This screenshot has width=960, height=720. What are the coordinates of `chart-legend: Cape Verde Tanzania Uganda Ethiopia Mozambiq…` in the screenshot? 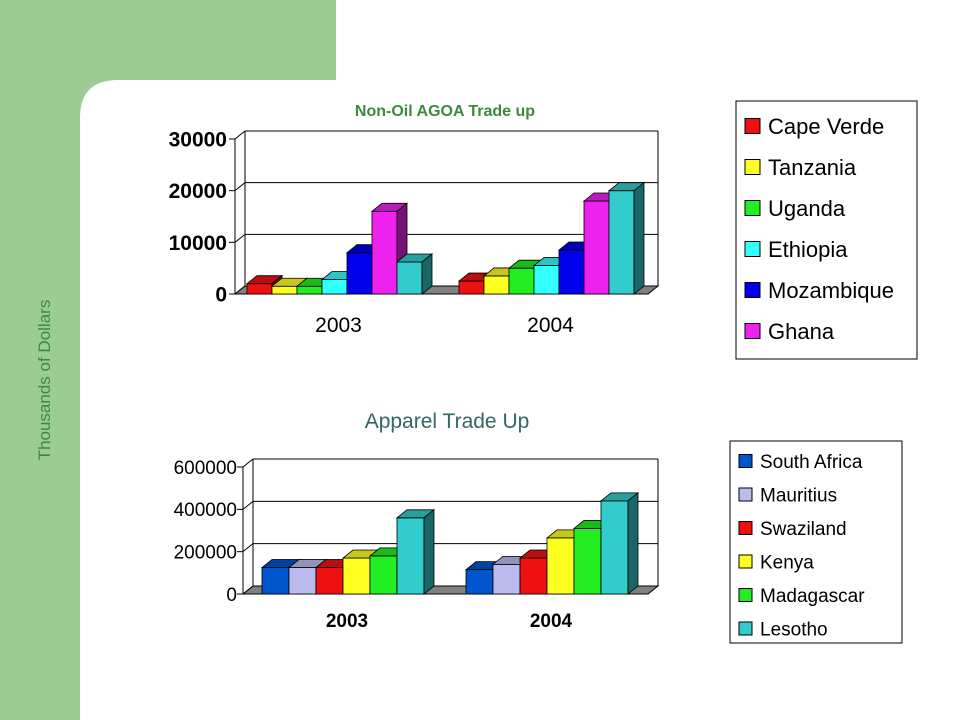 It's located at (826, 230).